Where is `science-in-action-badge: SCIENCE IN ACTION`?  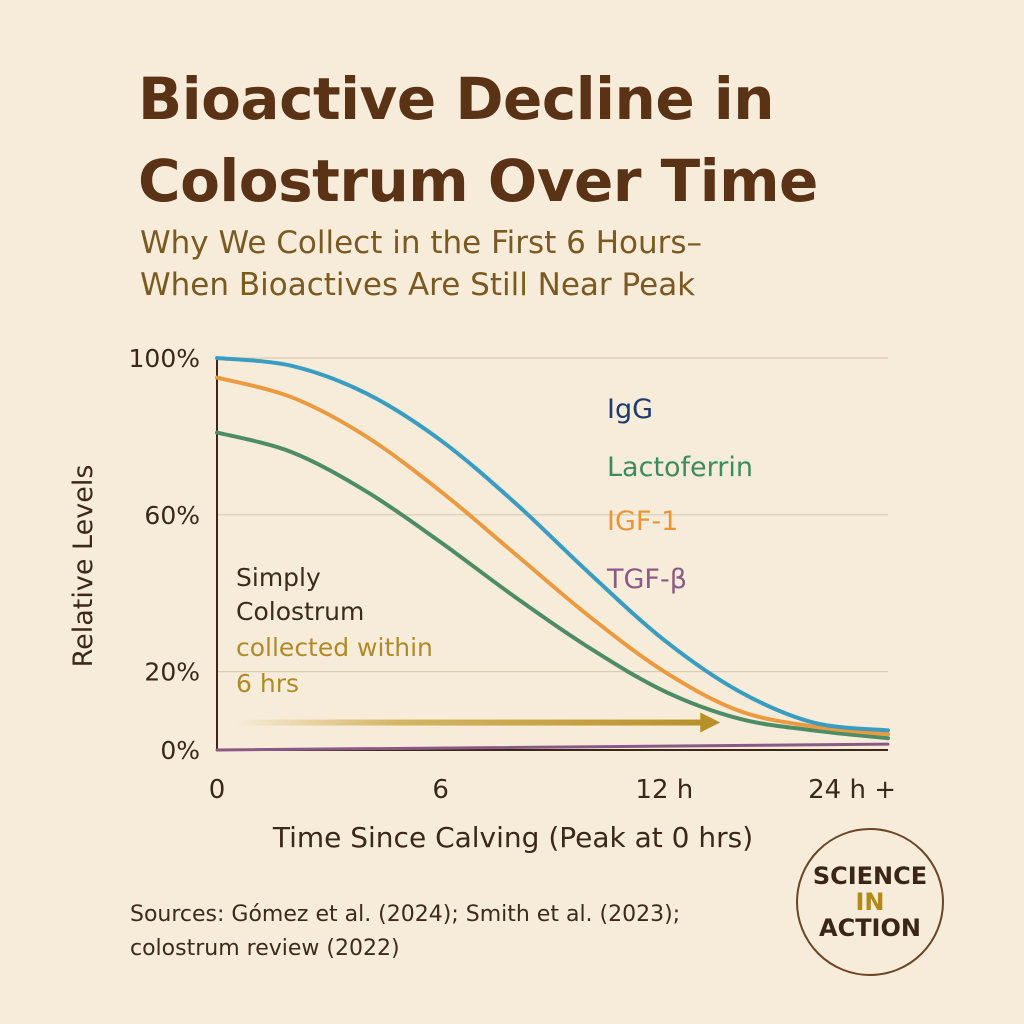
science-in-action-badge: SCIENCE IN ACTION is located at coordinates (870, 902).